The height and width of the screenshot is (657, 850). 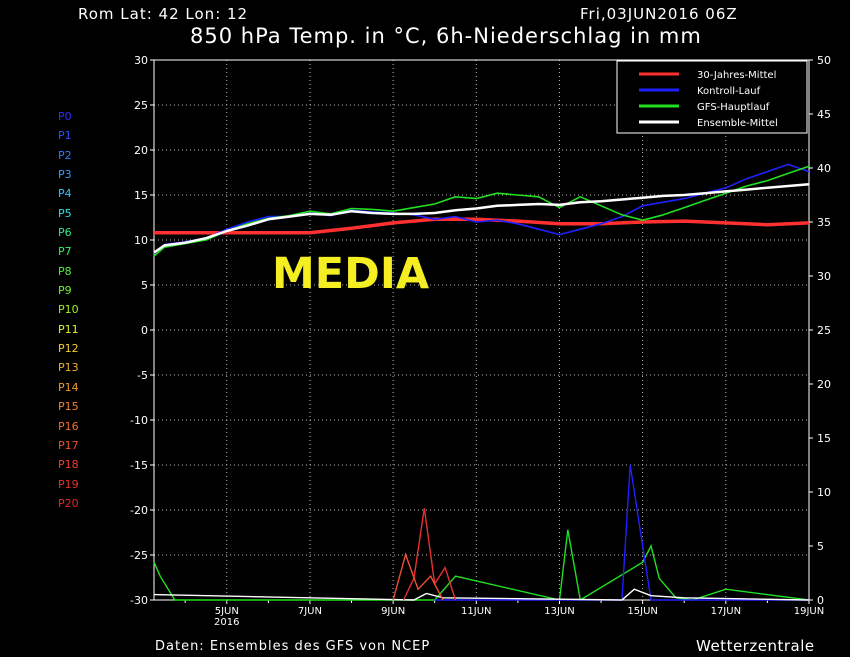 What do you see at coordinates (809, 611) in the screenshot?
I see `x-tick-label: 19JUN` at bounding box center [809, 611].